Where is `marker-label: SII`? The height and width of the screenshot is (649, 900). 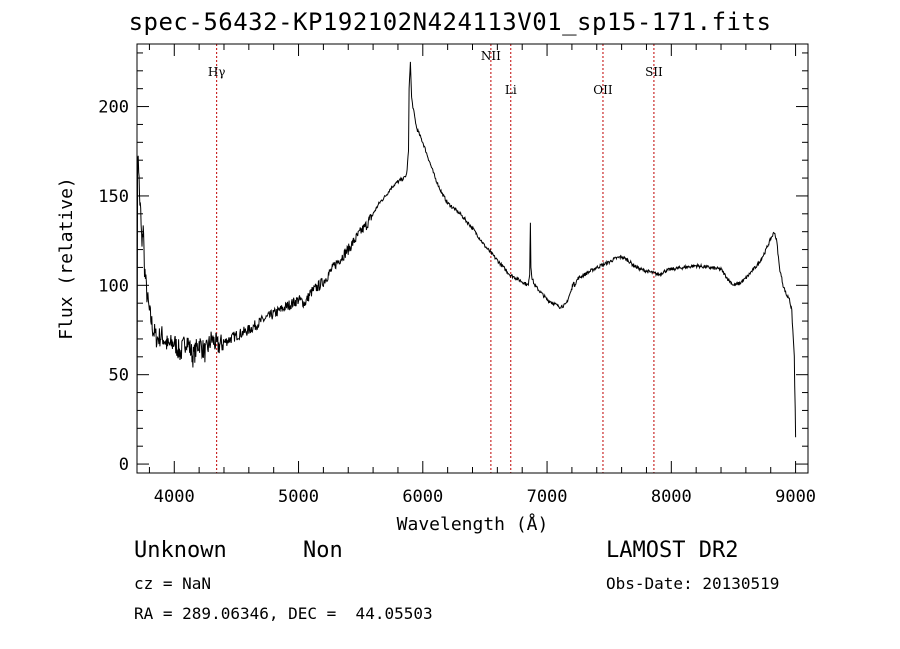
marker-label: SII is located at coordinates (654, 72).